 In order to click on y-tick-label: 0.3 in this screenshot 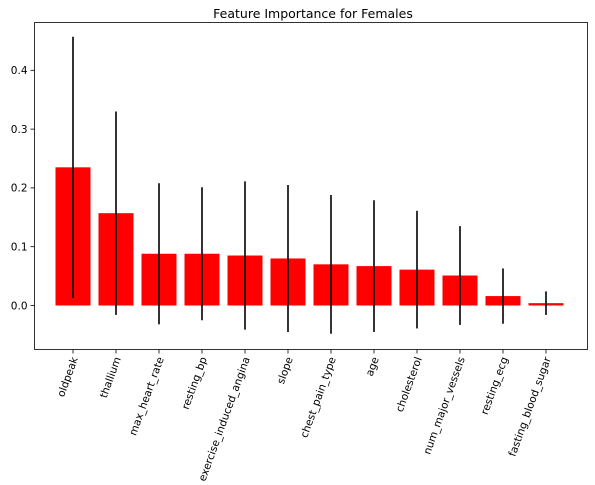, I will do `click(19, 130)`.